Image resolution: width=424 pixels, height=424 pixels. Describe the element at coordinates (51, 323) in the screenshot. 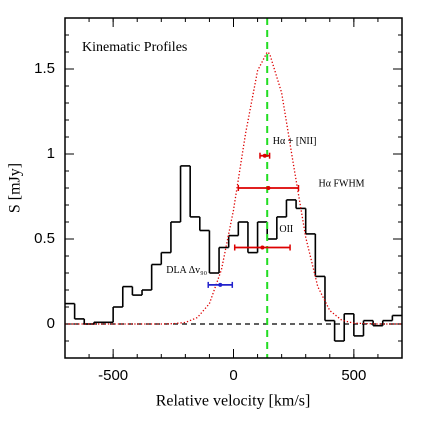

I see `y-tick-label: 0` at that location.